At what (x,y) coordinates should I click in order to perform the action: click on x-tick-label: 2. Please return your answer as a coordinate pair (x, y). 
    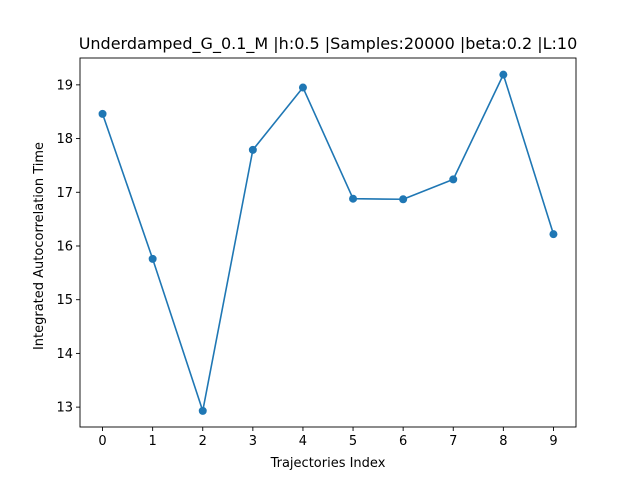
    Looking at the image, I should click on (203, 441).